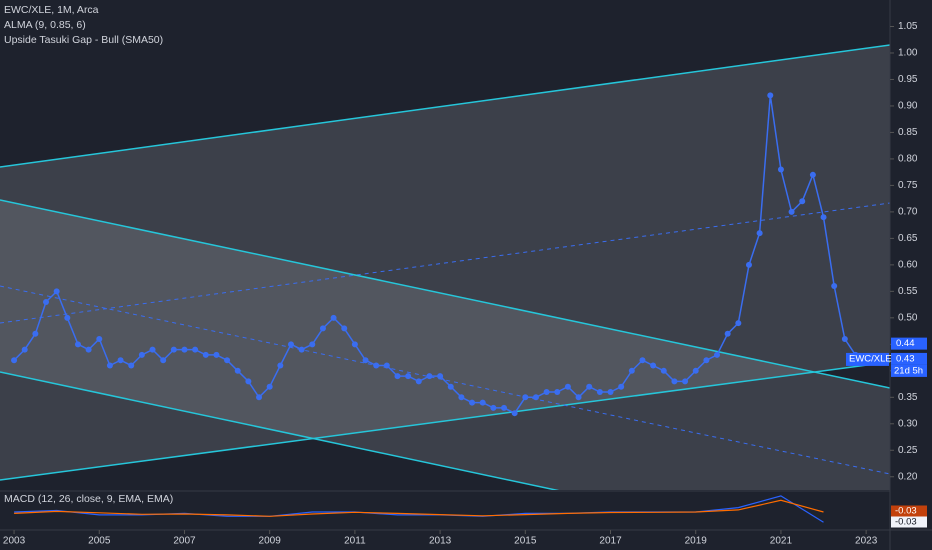 The height and width of the screenshot is (550, 932). What do you see at coordinates (270, 541) in the screenshot?
I see `x-tick-label: 2009` at bounding box center [270, 541].